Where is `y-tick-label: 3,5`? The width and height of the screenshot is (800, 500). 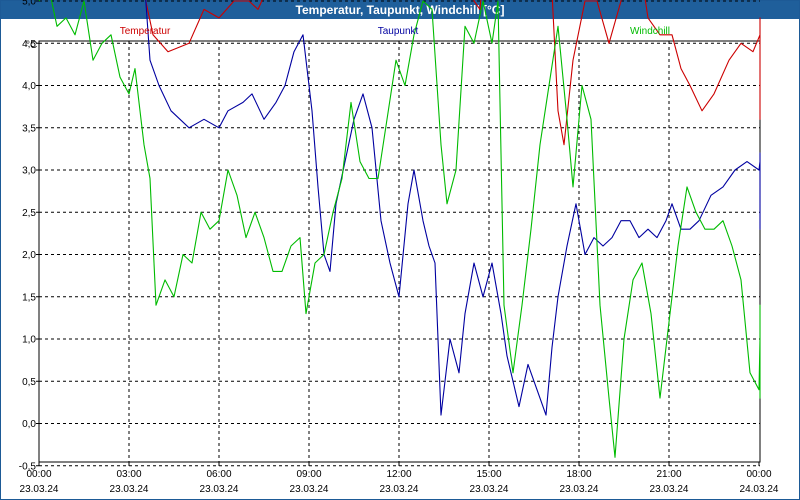 y-tick-label: 3,5 is located at coordinates (29, 128).